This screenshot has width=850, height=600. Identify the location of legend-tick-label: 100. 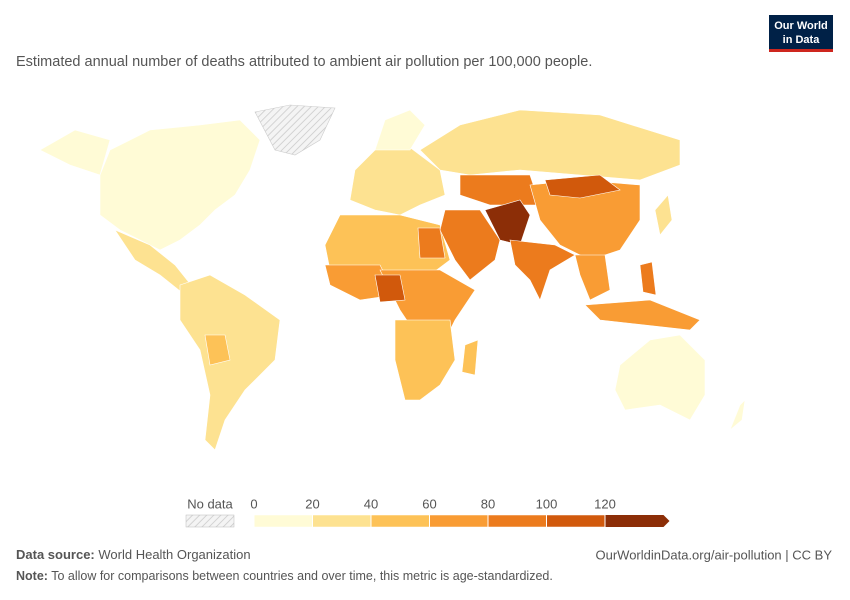
(547, 503).